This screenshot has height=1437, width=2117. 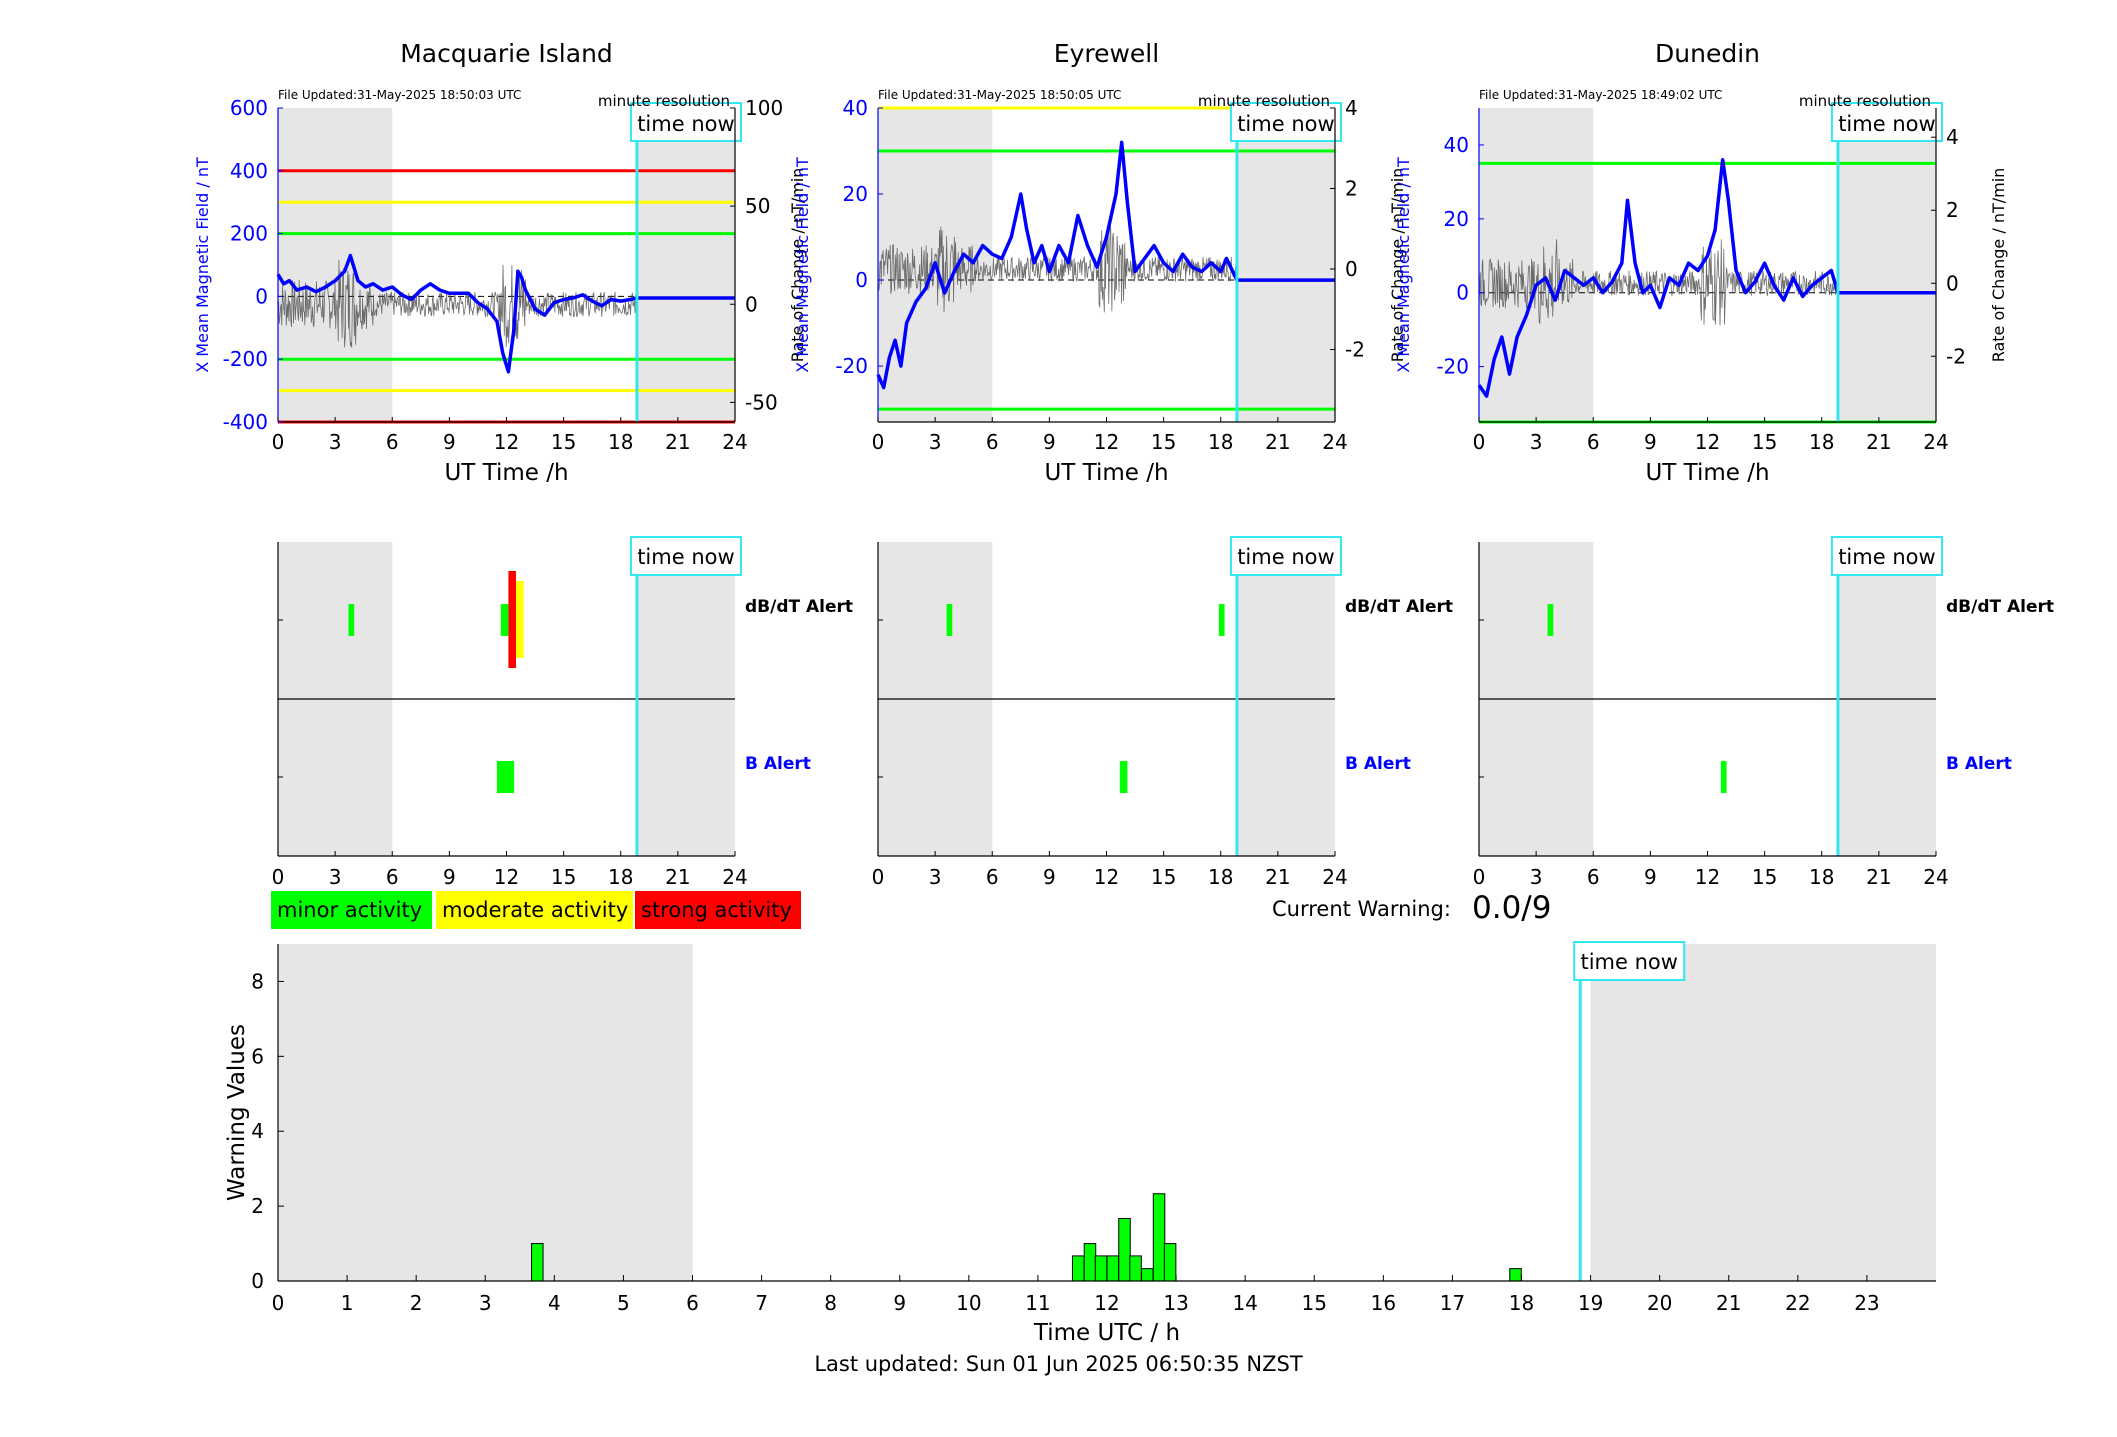 What do you see at coordinates (802, 265) in the screenshot?
I see `station-1-y-axis-label-left: X Mean Magnetic Field / nT` at bounding box center [802, 265].